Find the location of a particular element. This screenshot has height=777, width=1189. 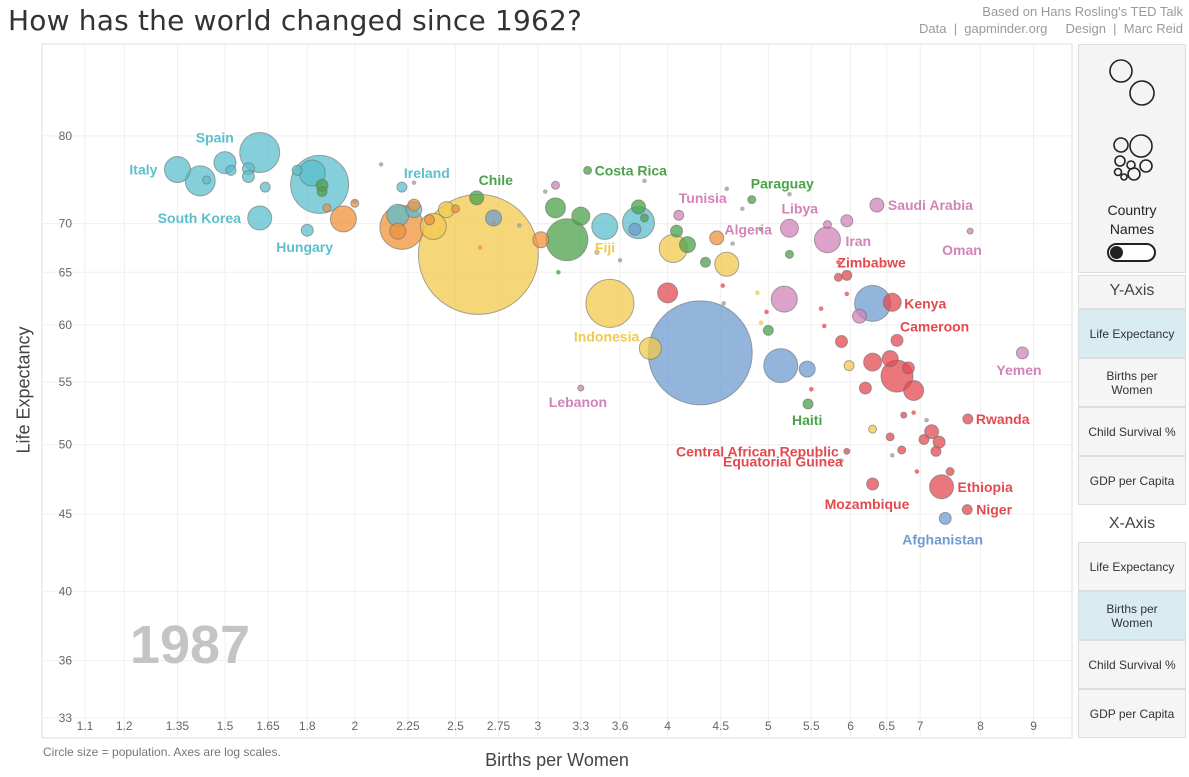

y-option-child-survival: Child Survival % is located at coordinates (1132, 431).